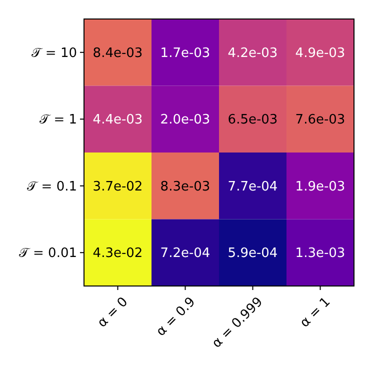  Describe the element at coordinates (185, 254) in the screenshot. I see `data-label: 7.2e-04` at that location.